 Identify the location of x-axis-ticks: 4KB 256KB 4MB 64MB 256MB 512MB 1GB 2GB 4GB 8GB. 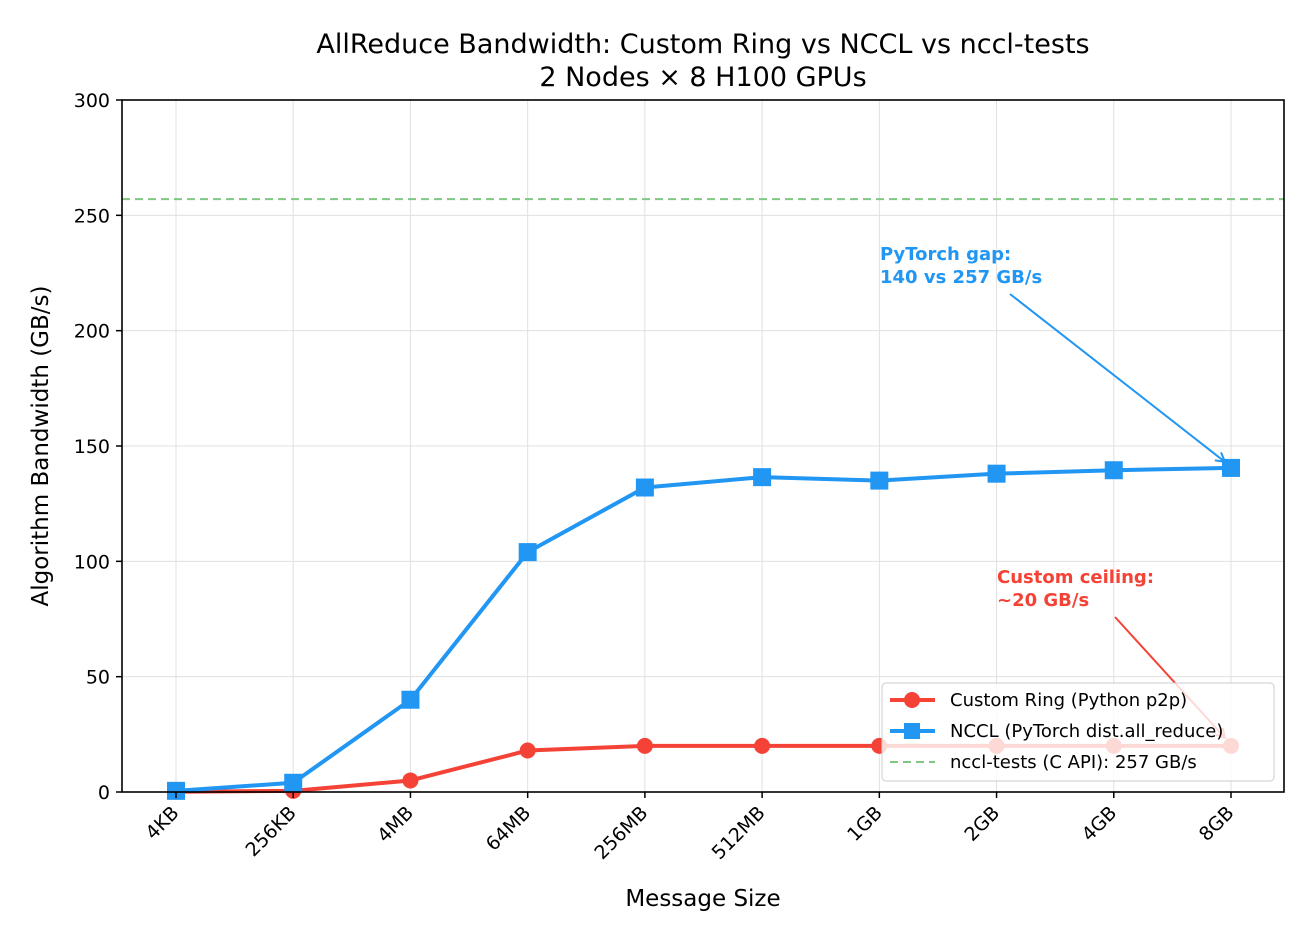
(690, 828).